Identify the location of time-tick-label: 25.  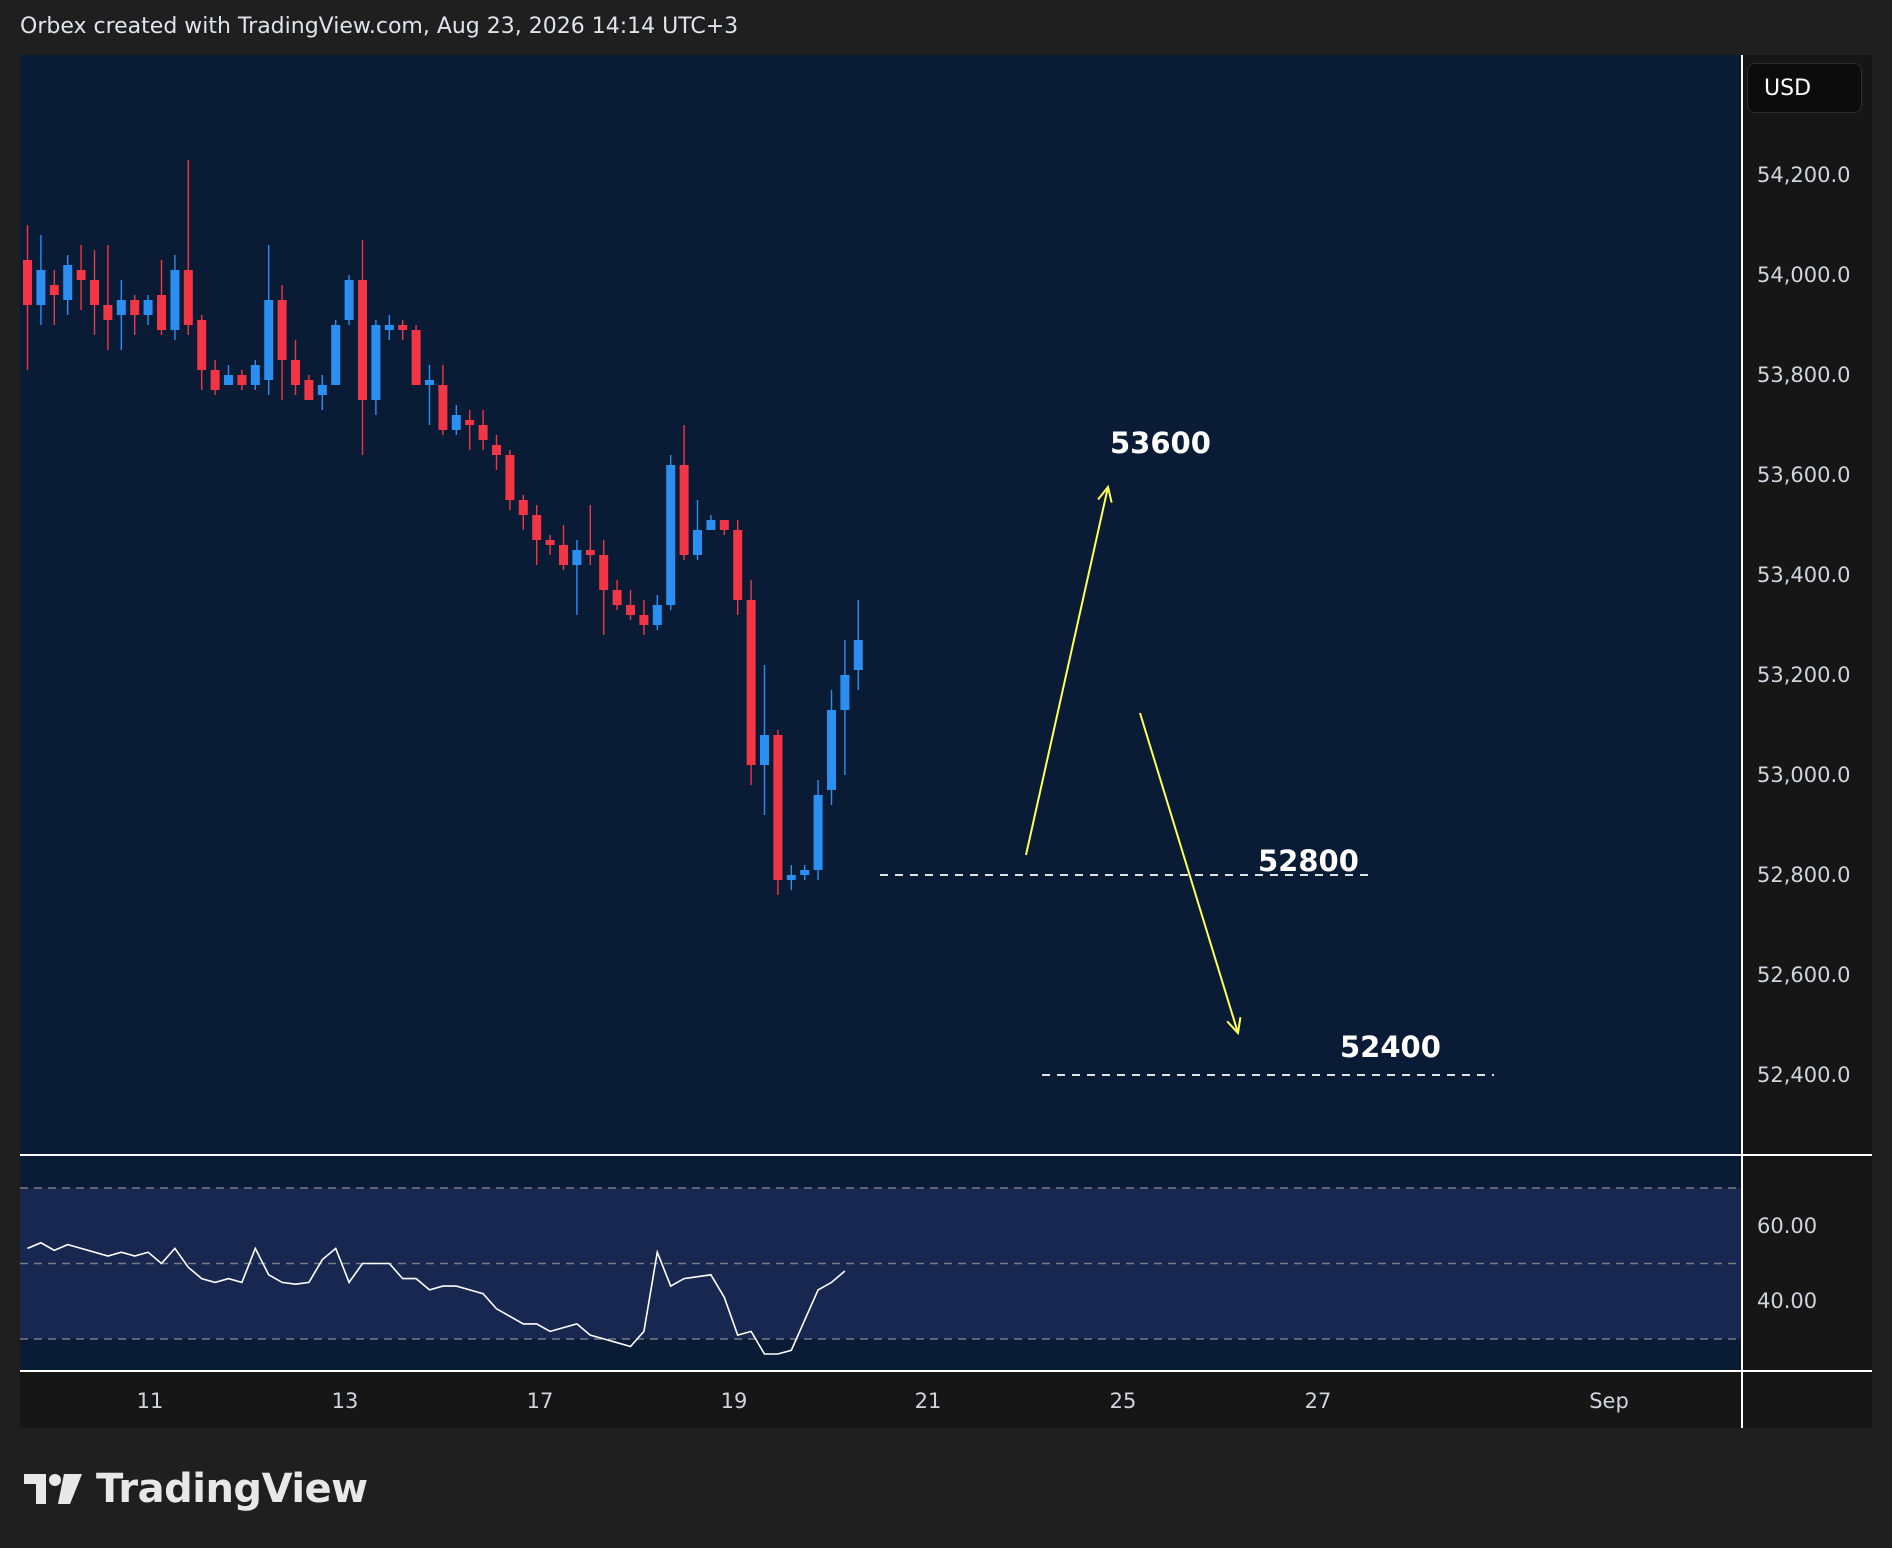
(1123, 1401).